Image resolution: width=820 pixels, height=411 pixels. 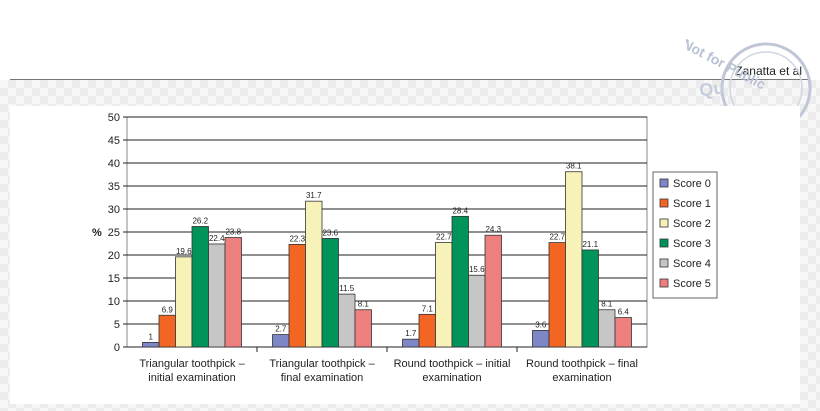 What do you see at coordinates (200, 220) in the screenshot?
I see `data-label: 26.2` at bounding box center [200, 220].